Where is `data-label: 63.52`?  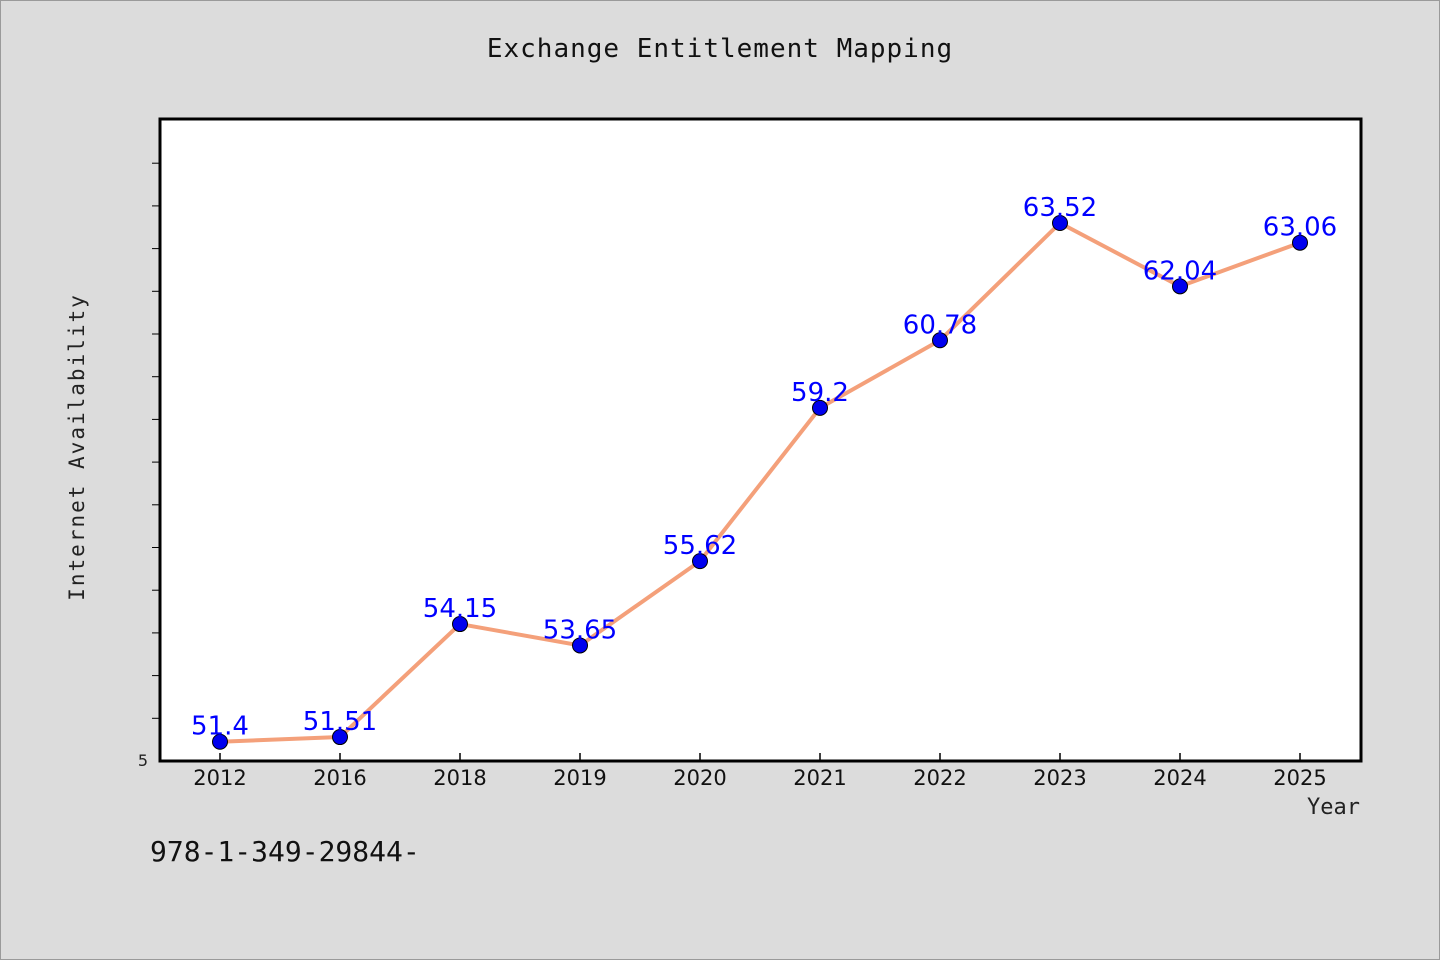
data-label: 63.52 is located at coordinates (1060, 208).